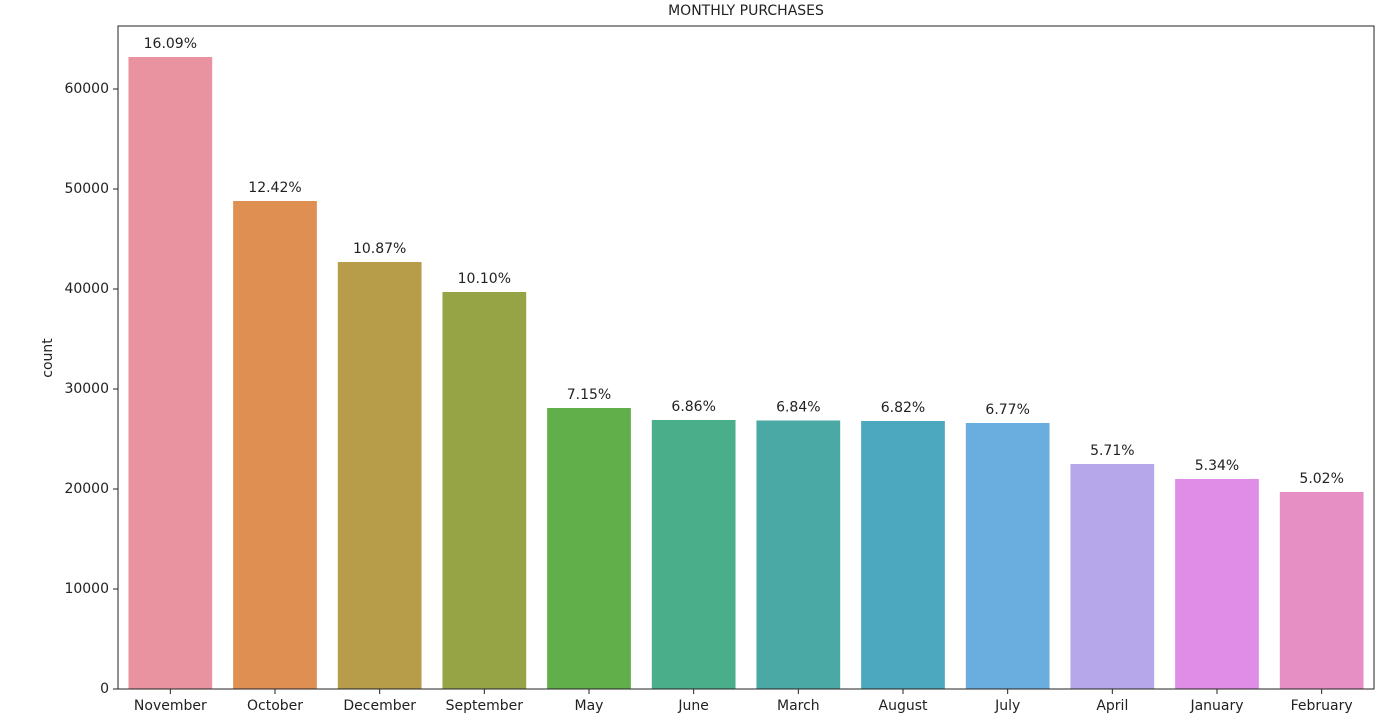 The height and width of the screenshot is (721, 1395). Describe the element at coordinates (1321, 479) in the screenshot. I see `bar-label: 5.02%` at that location.